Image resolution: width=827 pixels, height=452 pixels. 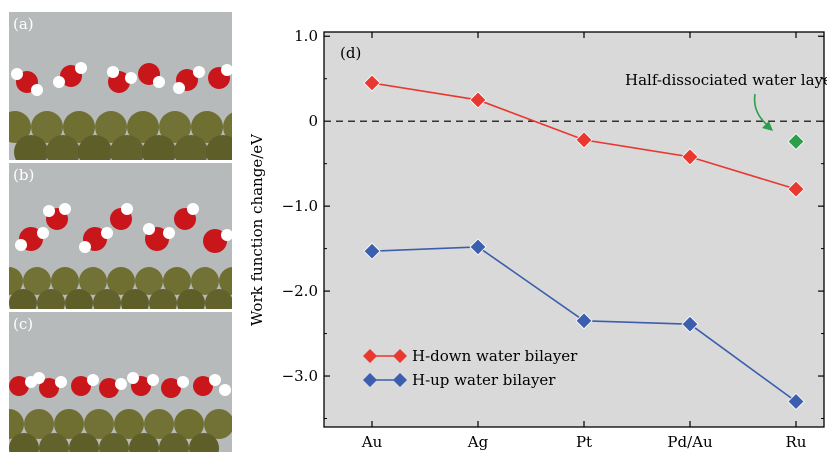 What do you see at coordinates (495, 356) in the screenshot?
I see `legend-label: H-down water bilayer` at bounding box center [495, 356].